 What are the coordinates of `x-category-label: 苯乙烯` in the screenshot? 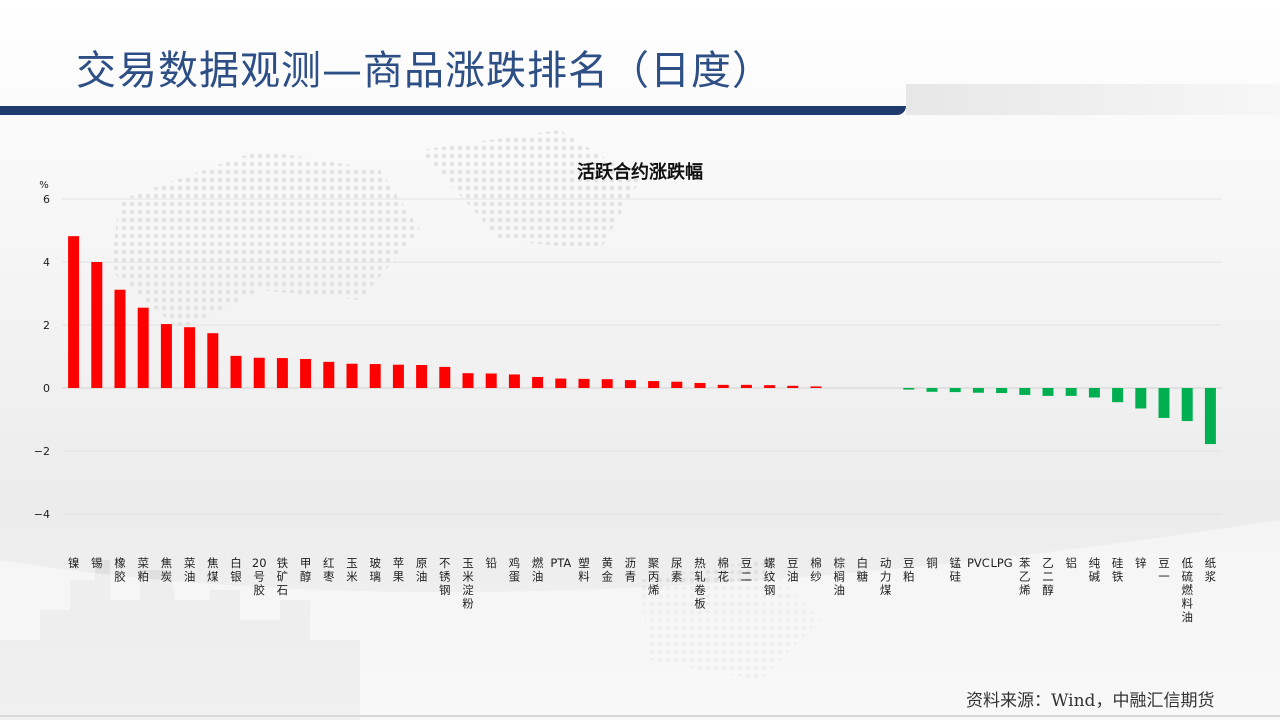 It's located at (1025, 576).